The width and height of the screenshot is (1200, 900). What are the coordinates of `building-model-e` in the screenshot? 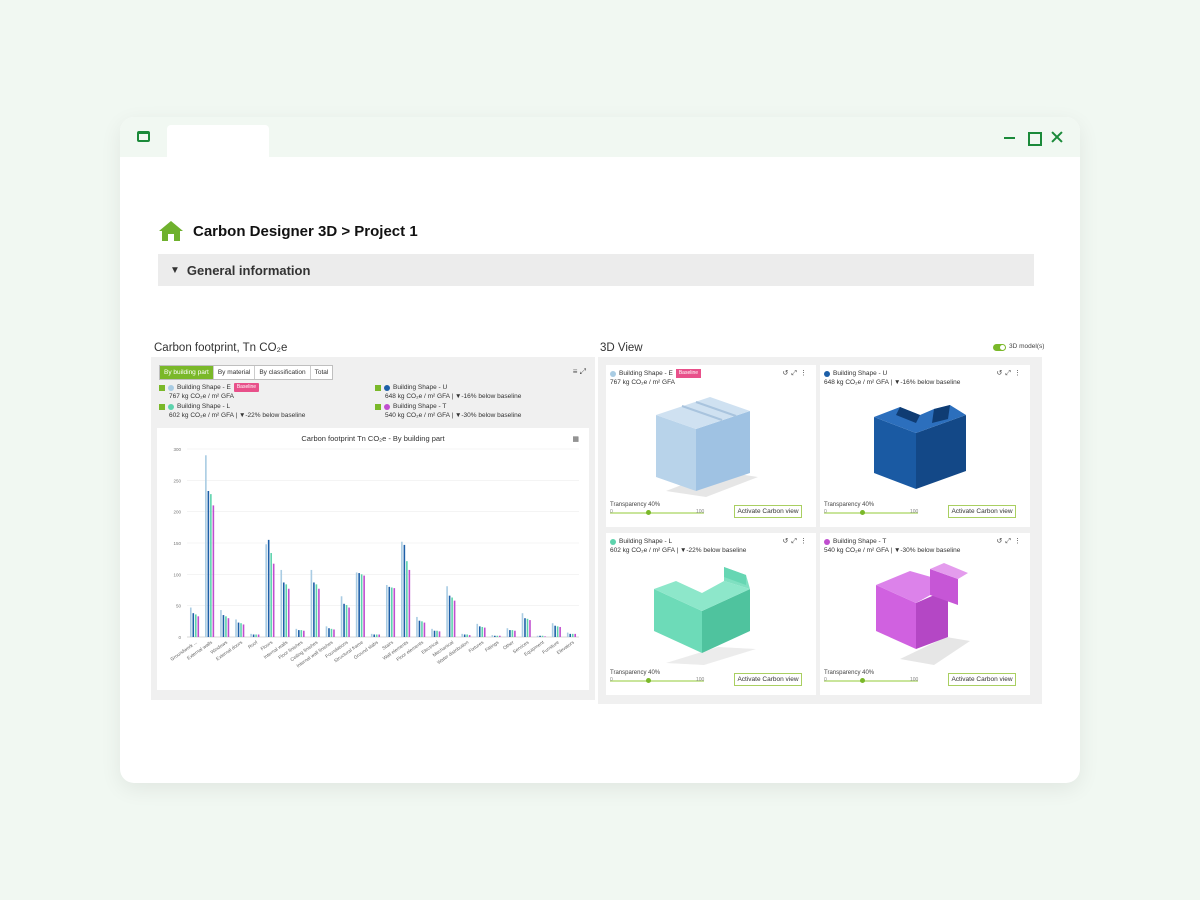 It's located at (706, 446).